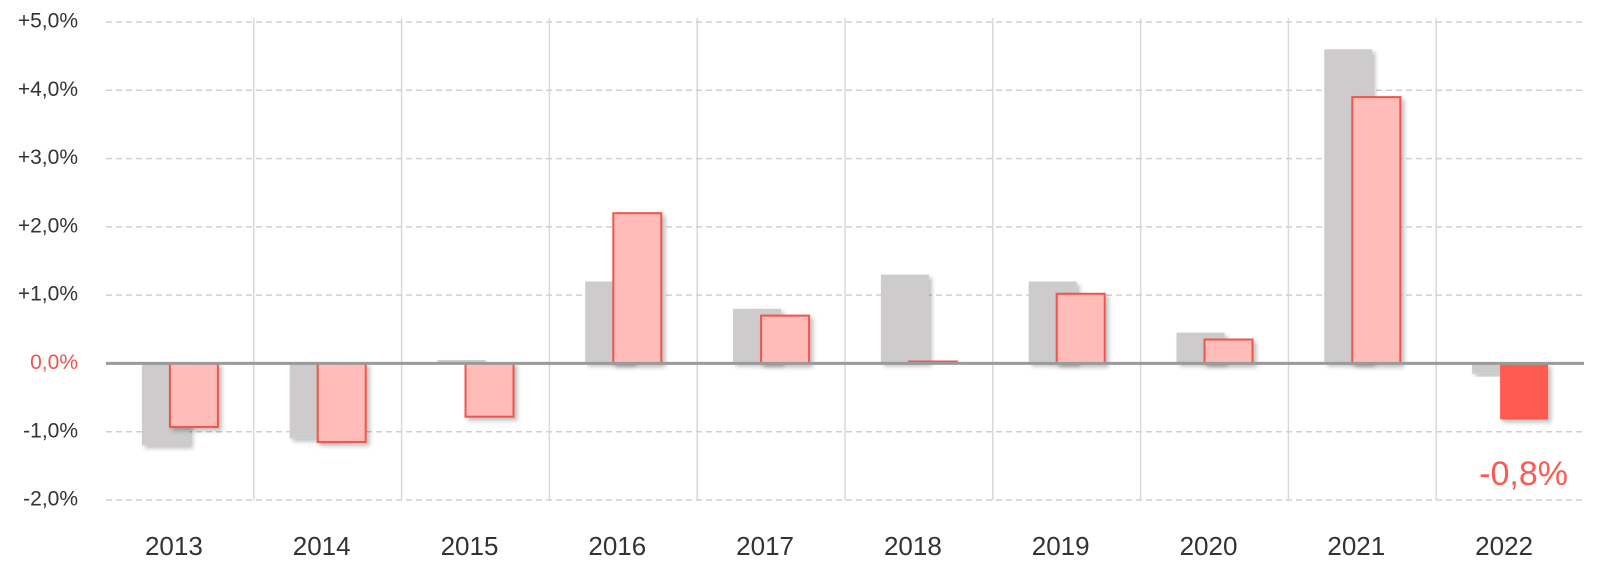  Describe the element at coordinates (913, 546) in the screenshot. I see `x-tick-label: 2018` at that location.